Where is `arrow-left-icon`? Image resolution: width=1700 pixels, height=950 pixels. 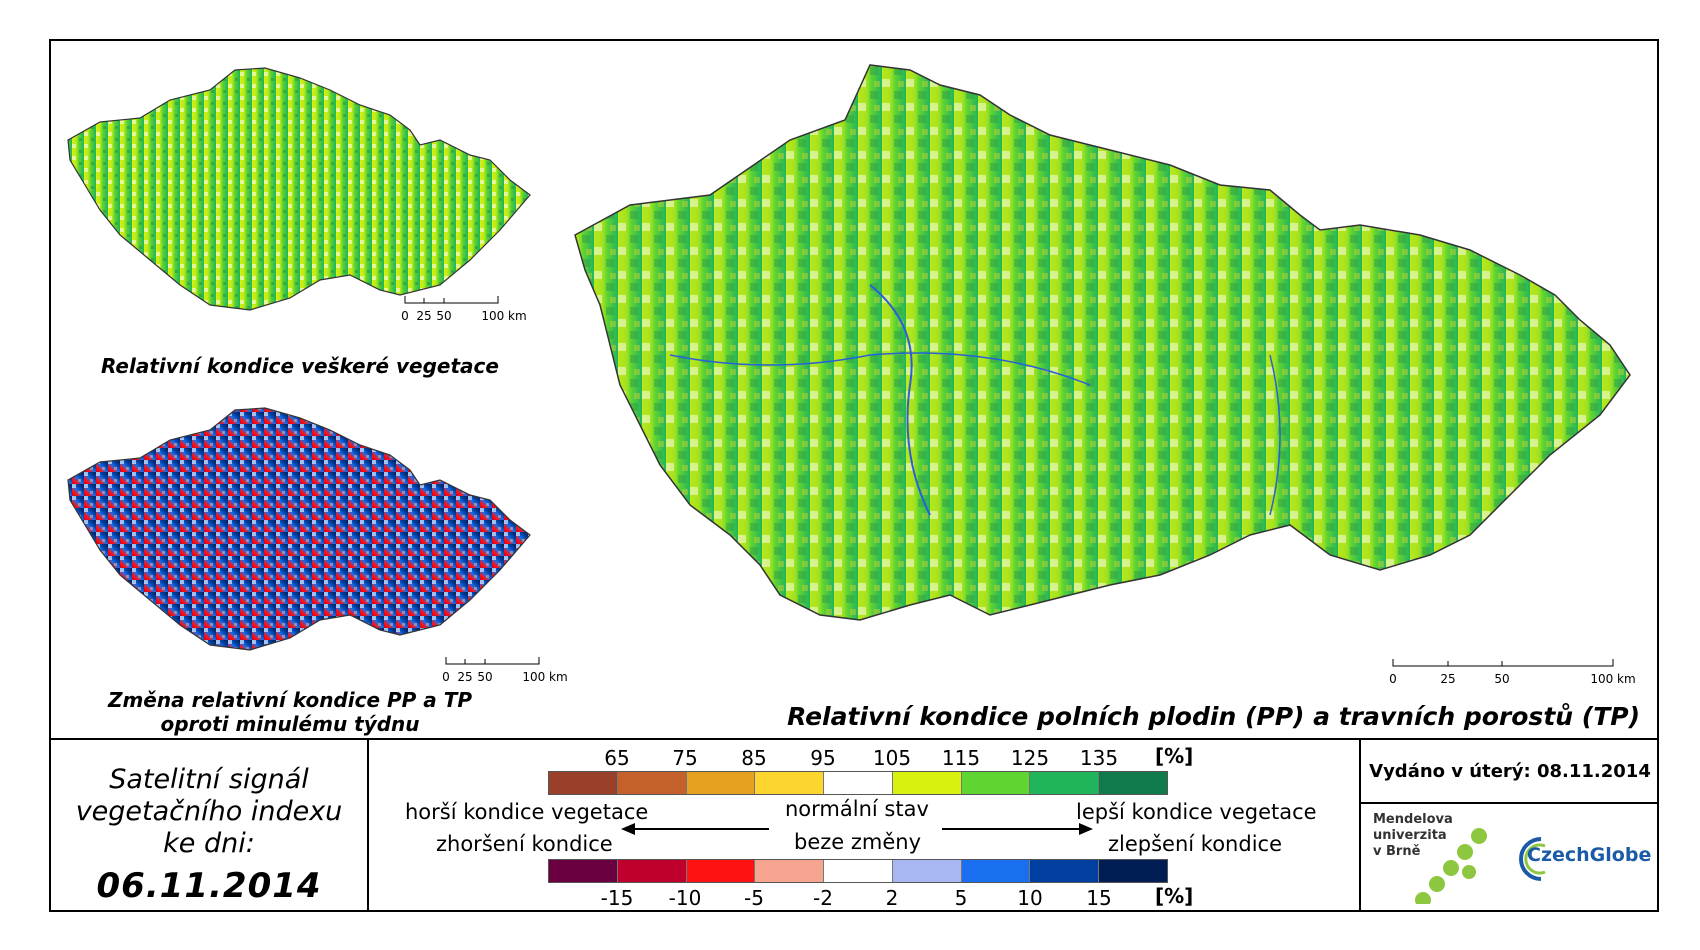
arrow-left-icon is located at coordinates (628, 829).